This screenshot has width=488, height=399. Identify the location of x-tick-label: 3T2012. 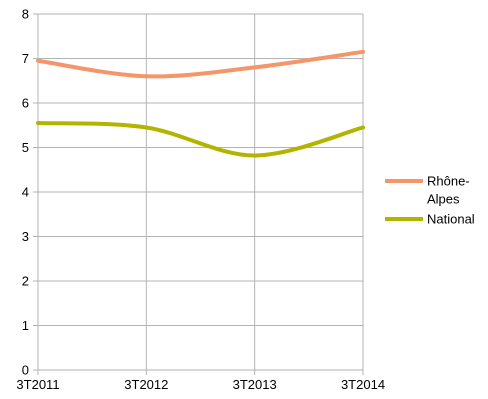
(146, 384).